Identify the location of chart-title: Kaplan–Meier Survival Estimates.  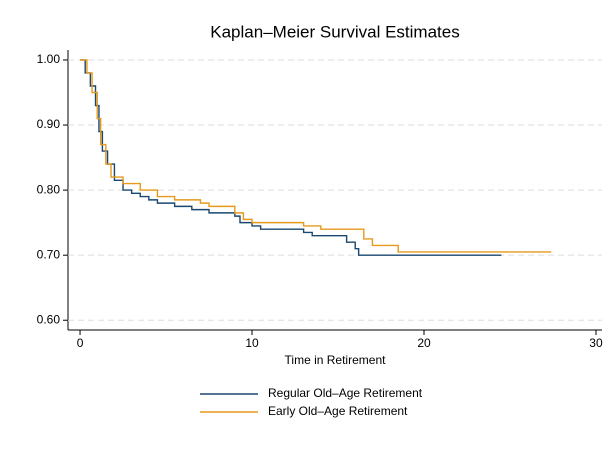
(334, 31).